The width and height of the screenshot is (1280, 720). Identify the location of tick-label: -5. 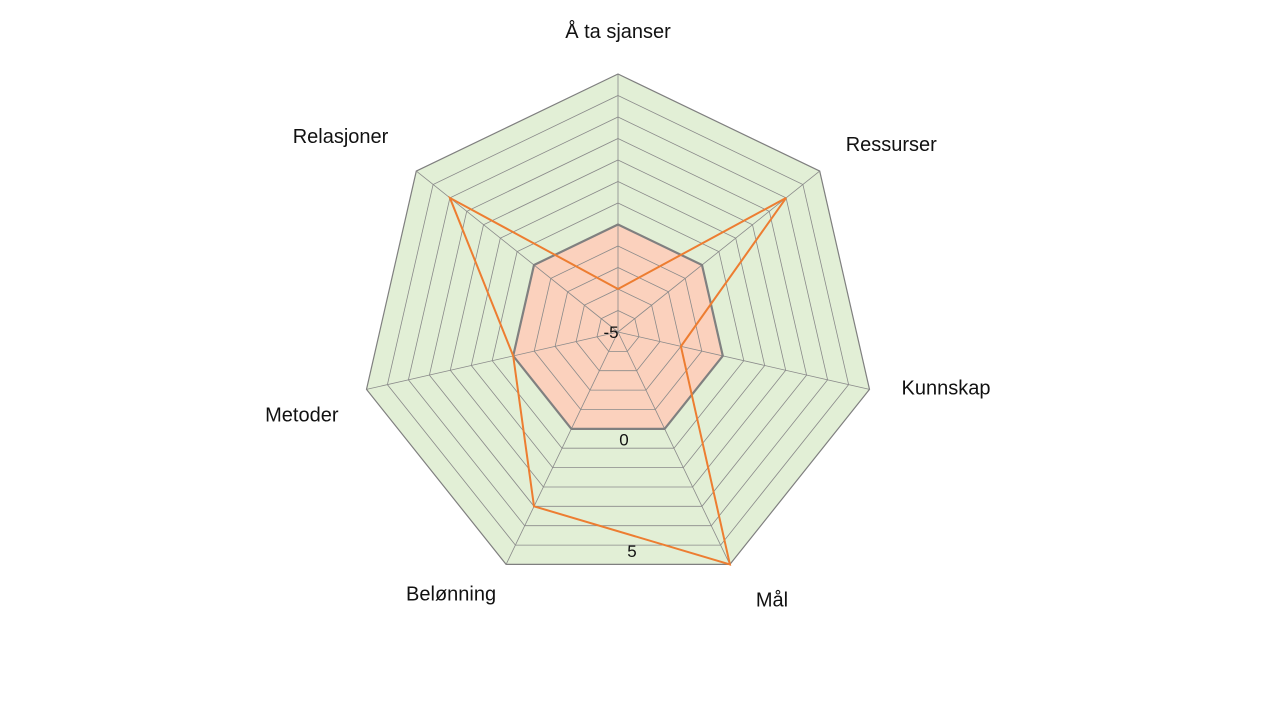
(610, 332).